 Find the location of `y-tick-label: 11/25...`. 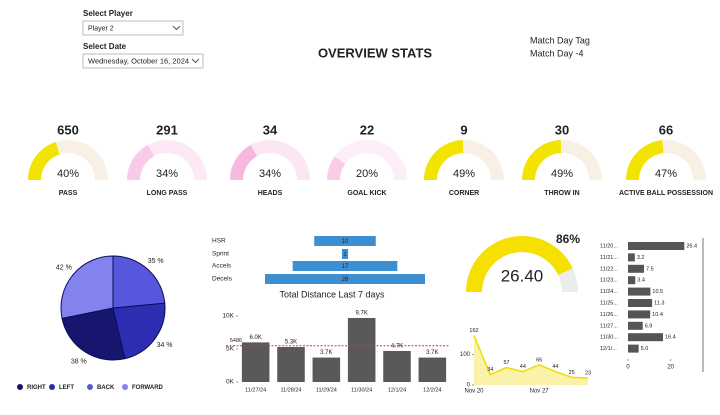

y-tick-label: 11/25... is located at coordinates (609, 303).